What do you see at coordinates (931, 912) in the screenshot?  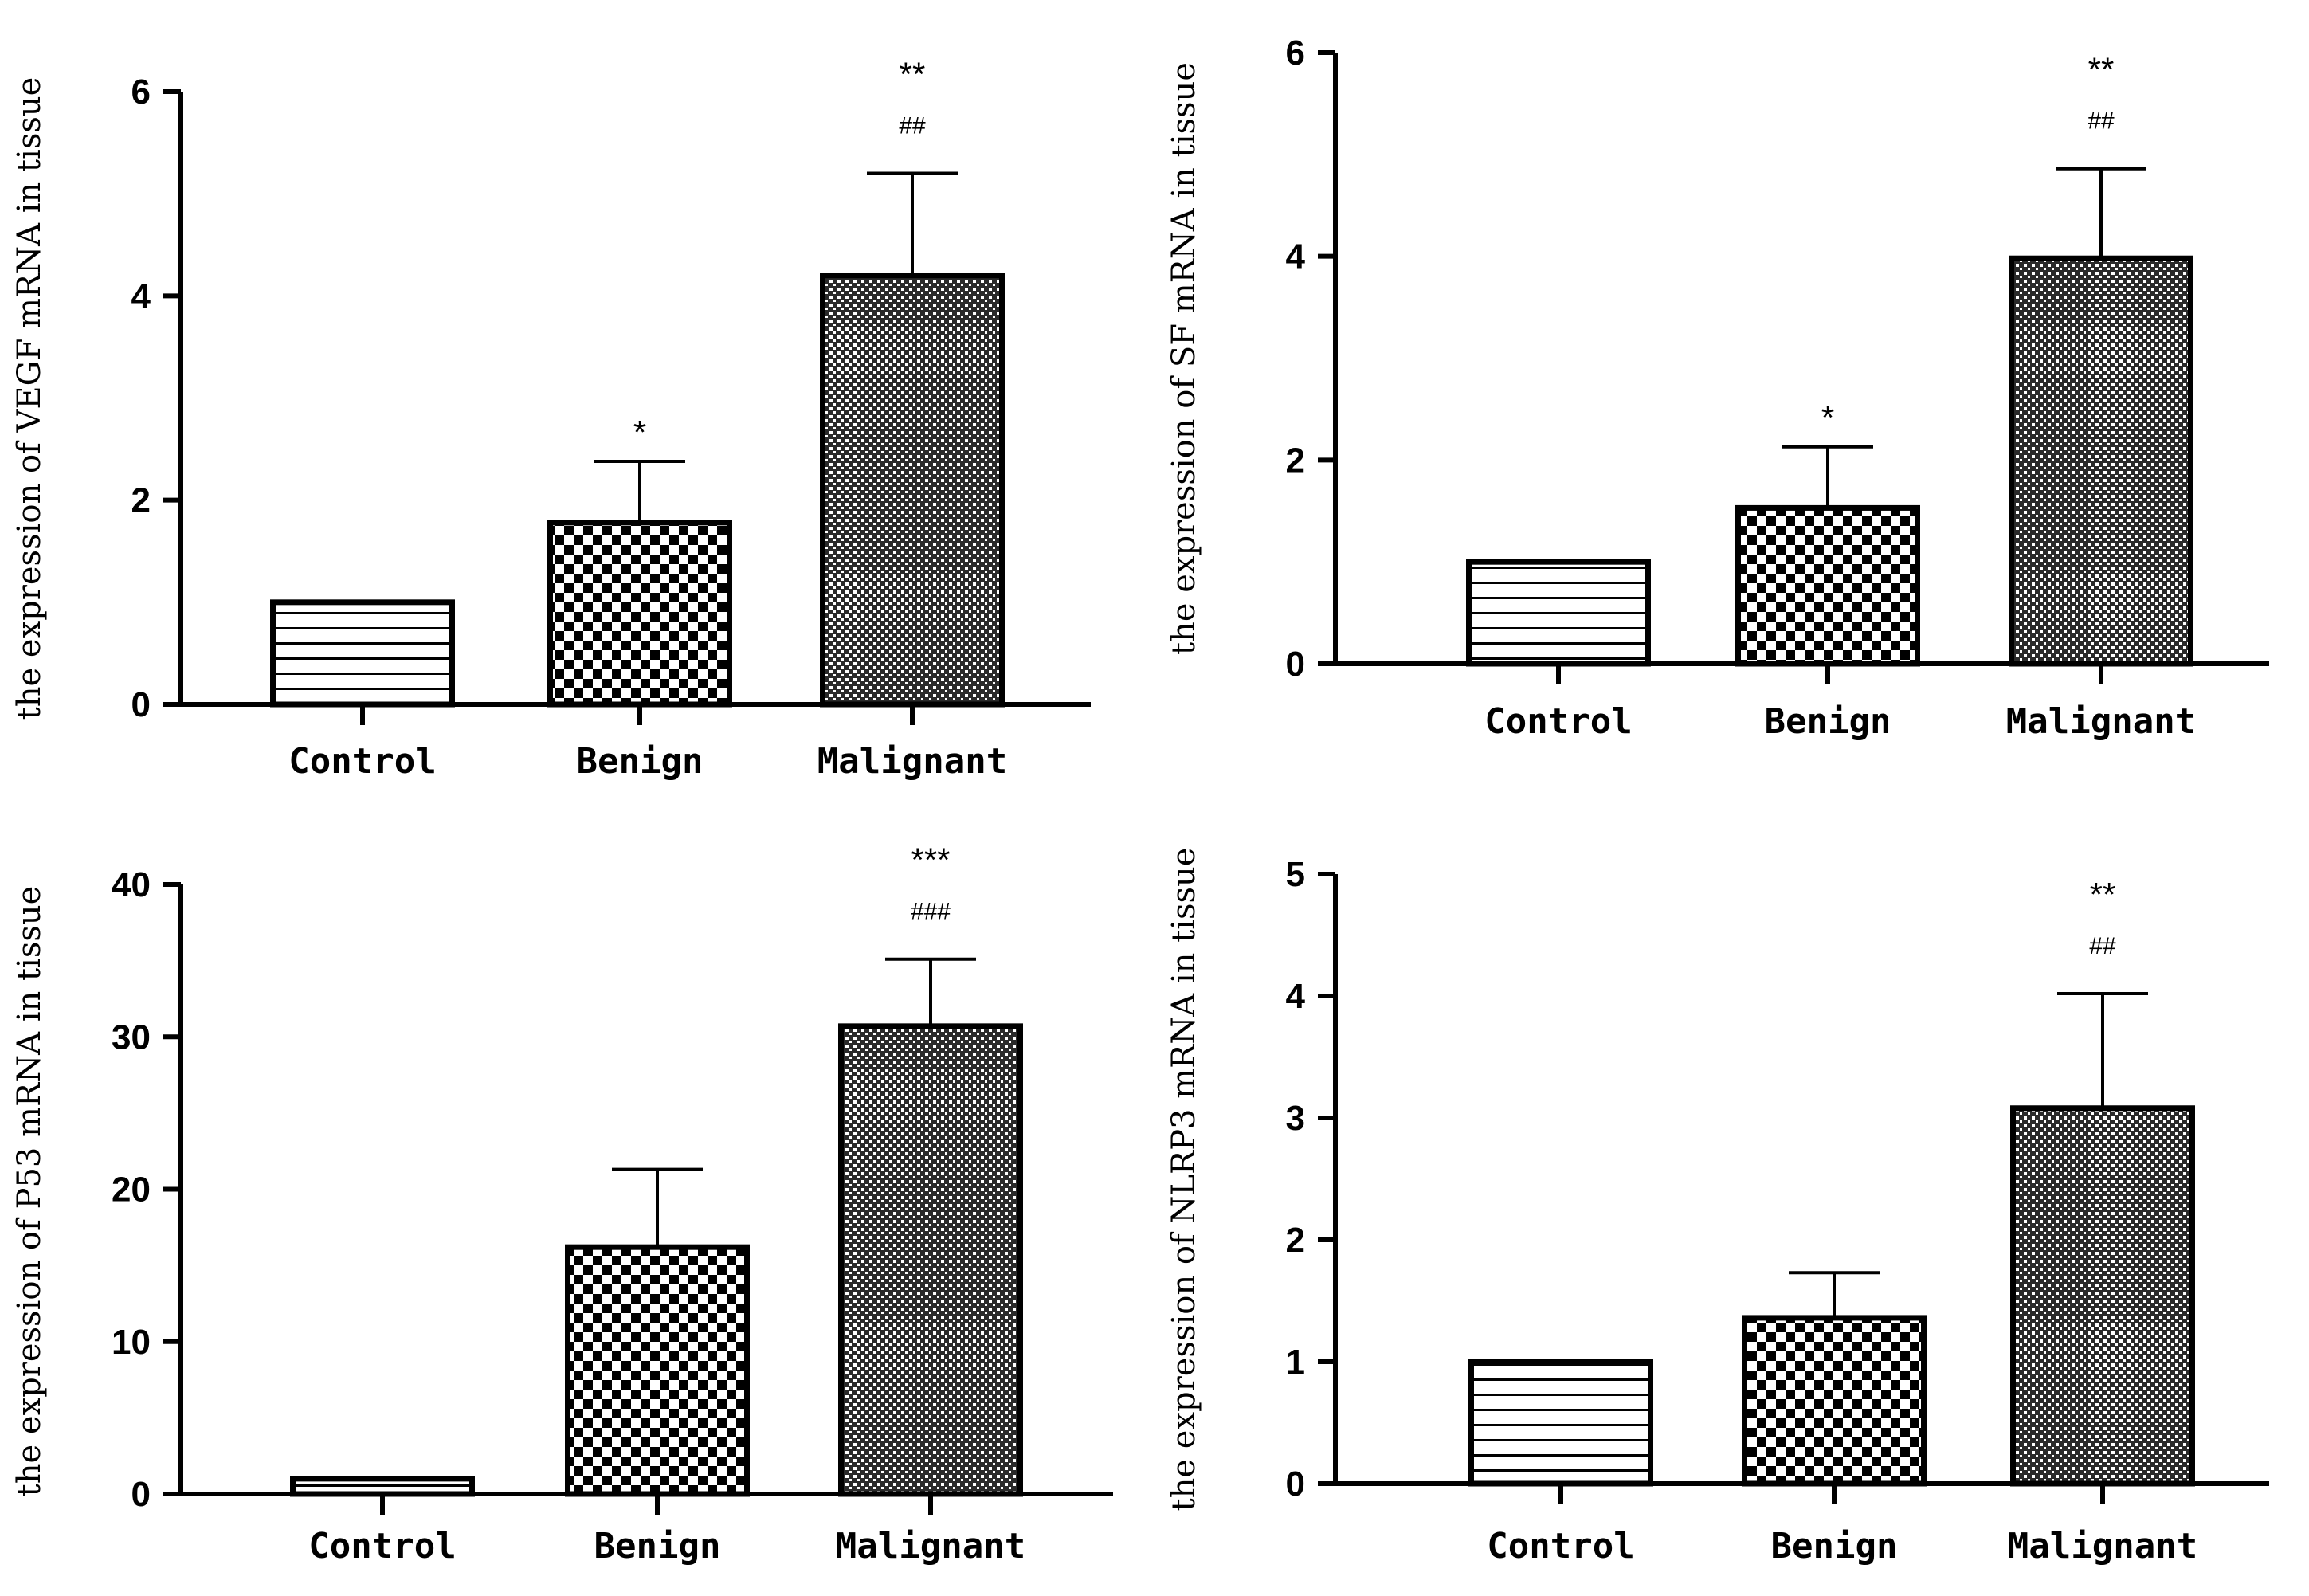 I see `significance-hash: ###` at bounding box center [931, 912].